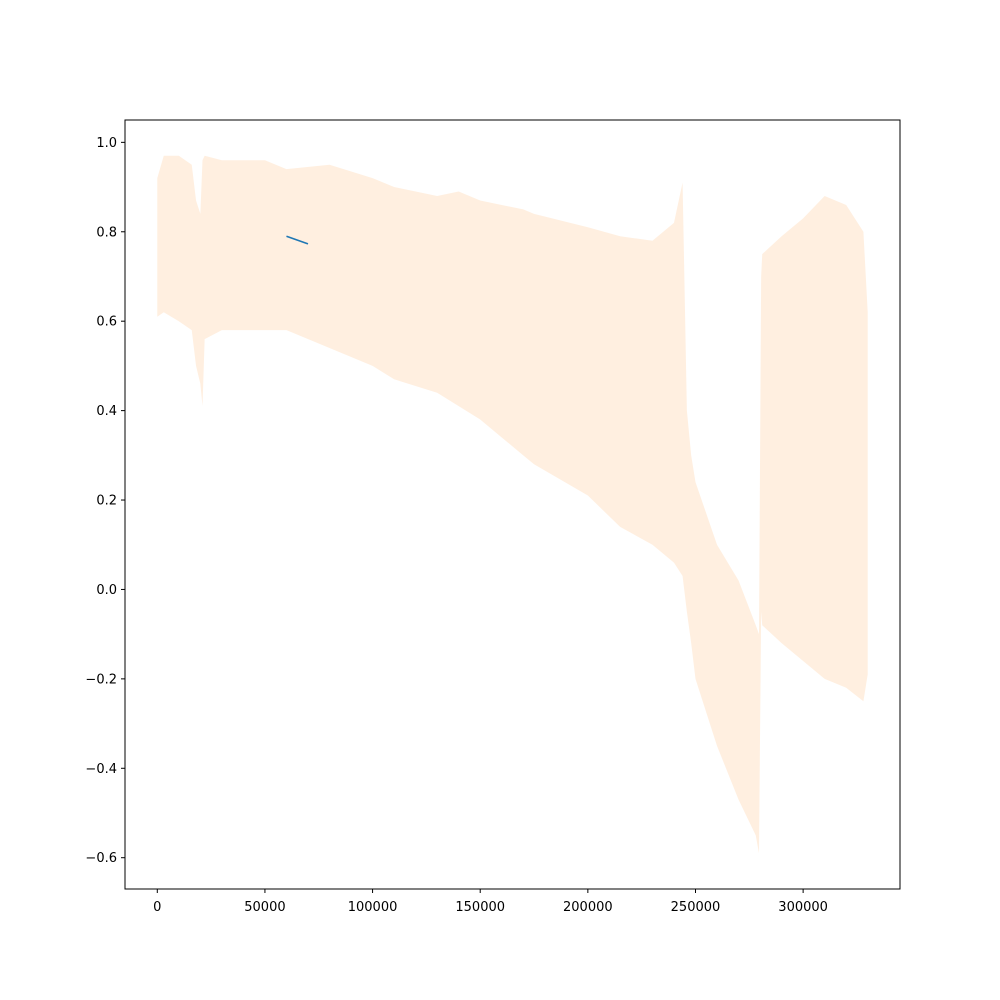 The width and height of the screenshot is (1000, 1000). I want to click on y-tick-label: −0.6, so click(101, 858).